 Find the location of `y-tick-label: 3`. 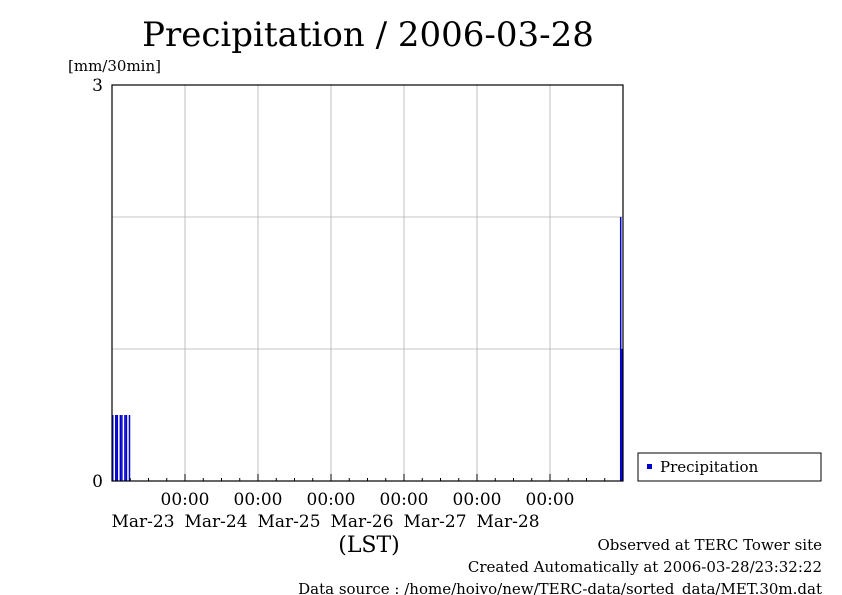

y-tick-label: 3 is located at coordinates (97, 86).